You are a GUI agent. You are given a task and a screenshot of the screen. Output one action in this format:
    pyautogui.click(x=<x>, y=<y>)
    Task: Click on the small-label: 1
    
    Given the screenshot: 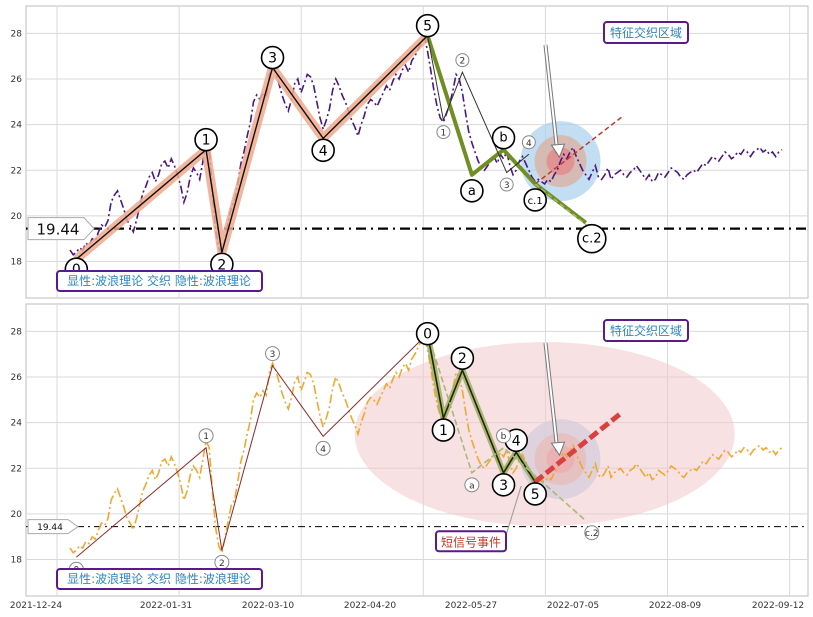 What is the action you would take?
    pyautogui.click(x=206, y=437)
    